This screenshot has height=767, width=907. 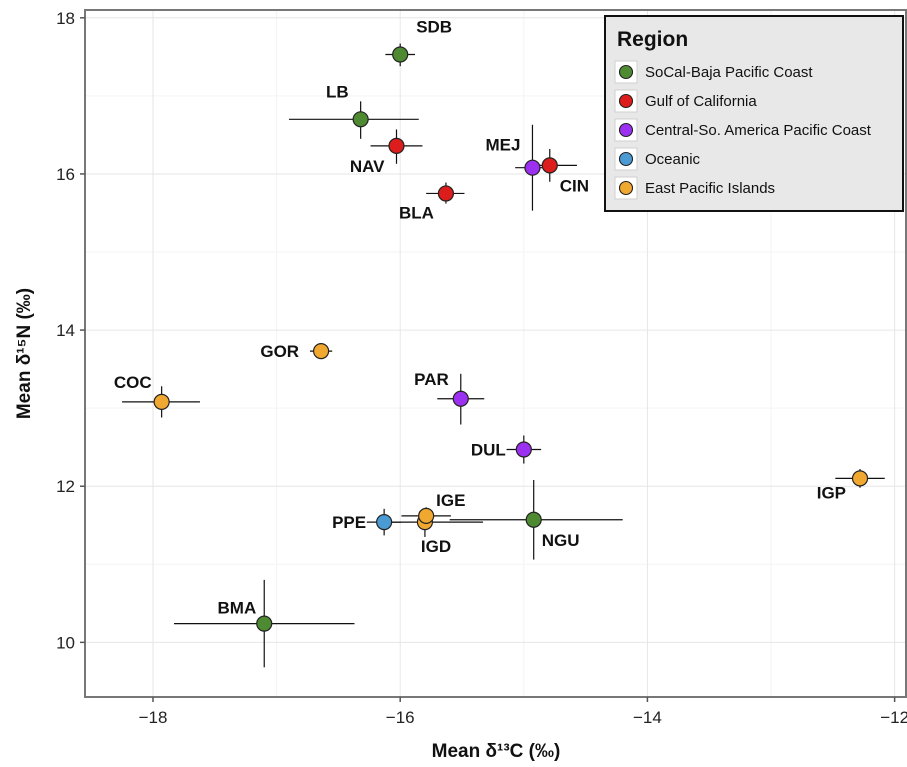 What do you see at coordinates (337, 91) in the screenshot?
I see `point-label-lb: LB` at bounding box center [337, 91].